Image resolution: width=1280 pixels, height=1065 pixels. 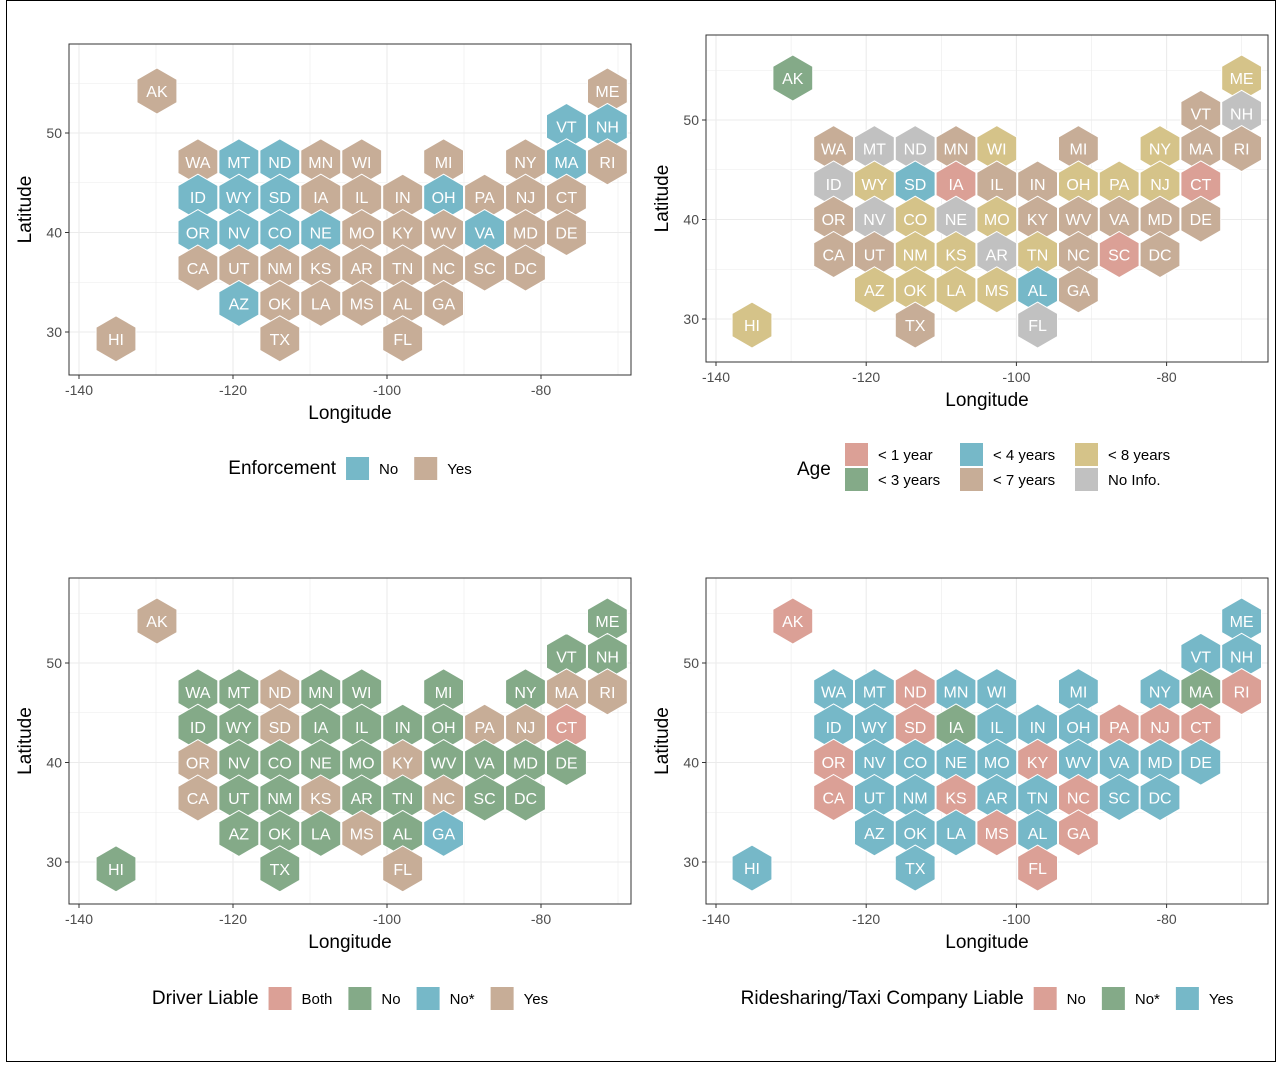 What do you see at coordinates (362, 163) in the screenshot?
I see `hex-label-wi: WI` at bounding box center [362, 163].